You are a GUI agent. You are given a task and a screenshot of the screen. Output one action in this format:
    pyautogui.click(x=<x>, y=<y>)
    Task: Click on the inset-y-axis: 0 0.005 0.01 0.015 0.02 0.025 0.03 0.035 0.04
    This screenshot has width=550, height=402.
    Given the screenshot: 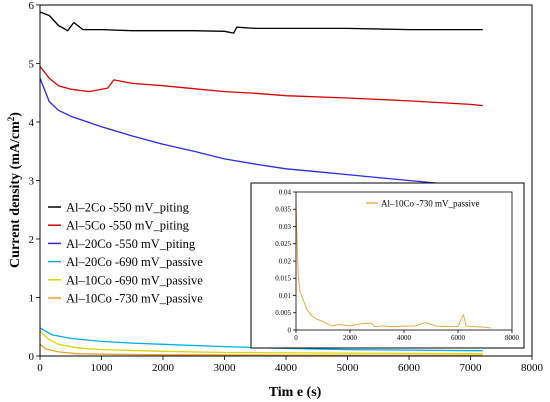 What is the action you would take?
    pyautogui.click(x=285, y=261)
    